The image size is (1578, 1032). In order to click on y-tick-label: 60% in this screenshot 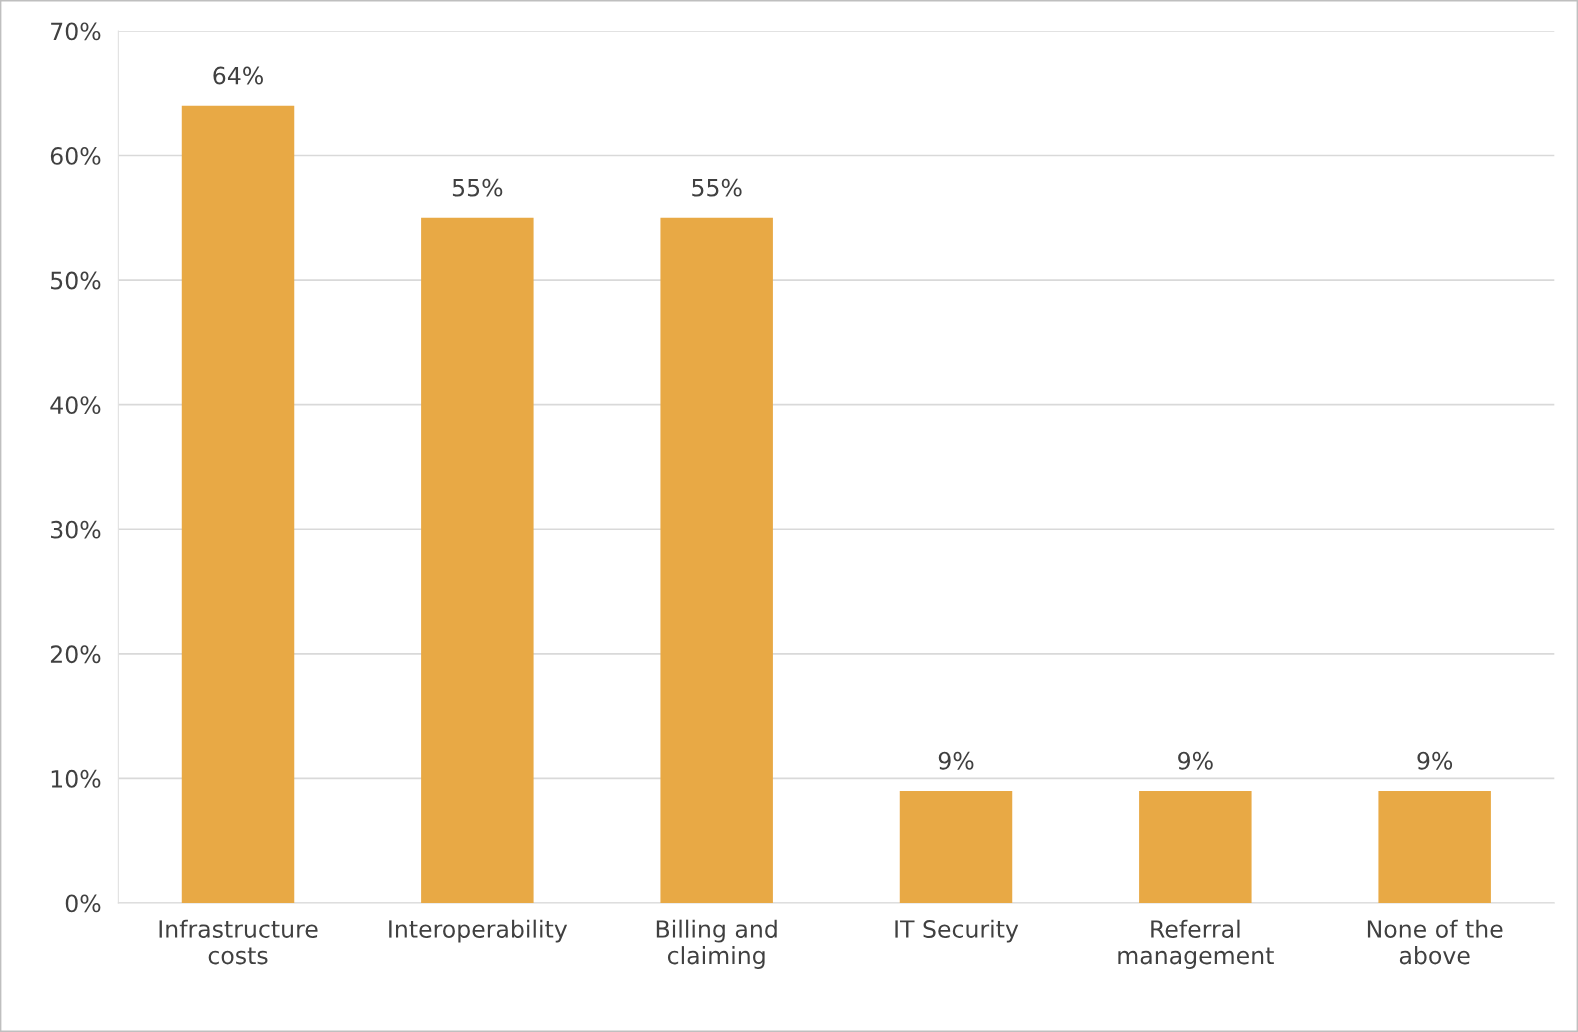, I will do `click(75, 155)`.